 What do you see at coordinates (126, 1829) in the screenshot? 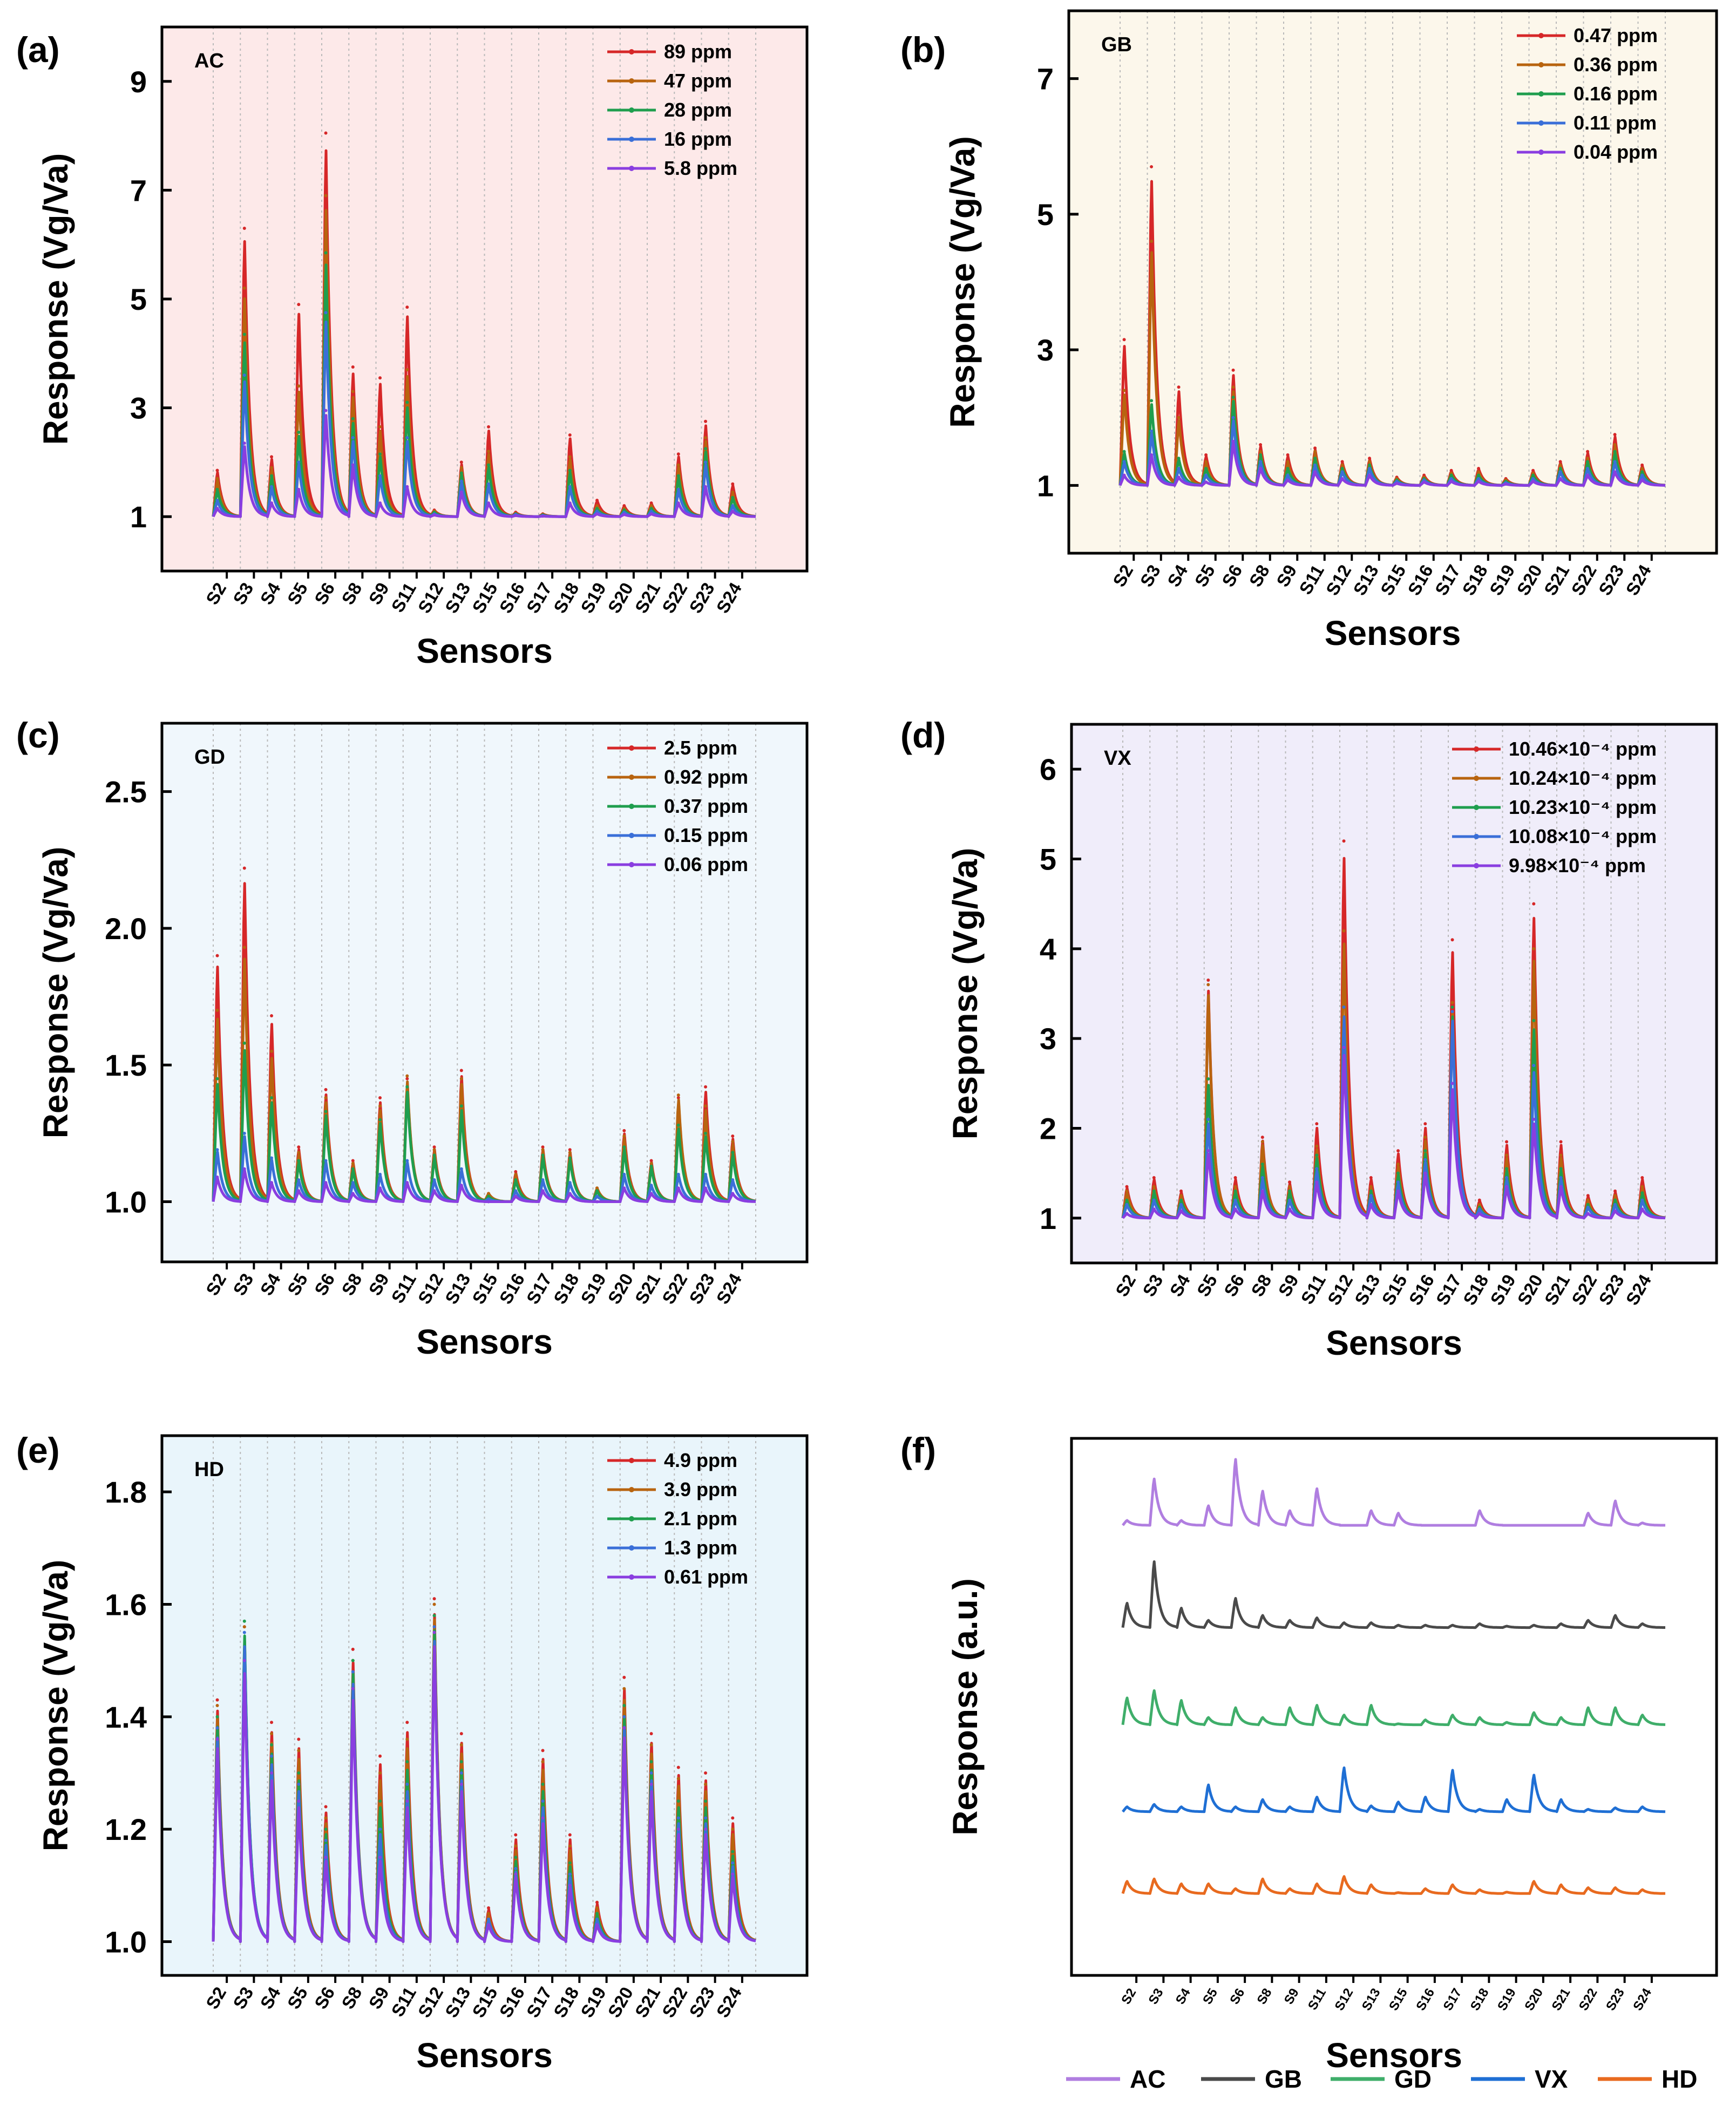
I see `y-tick-label: 1.2` at bounding box center [126, 1829].